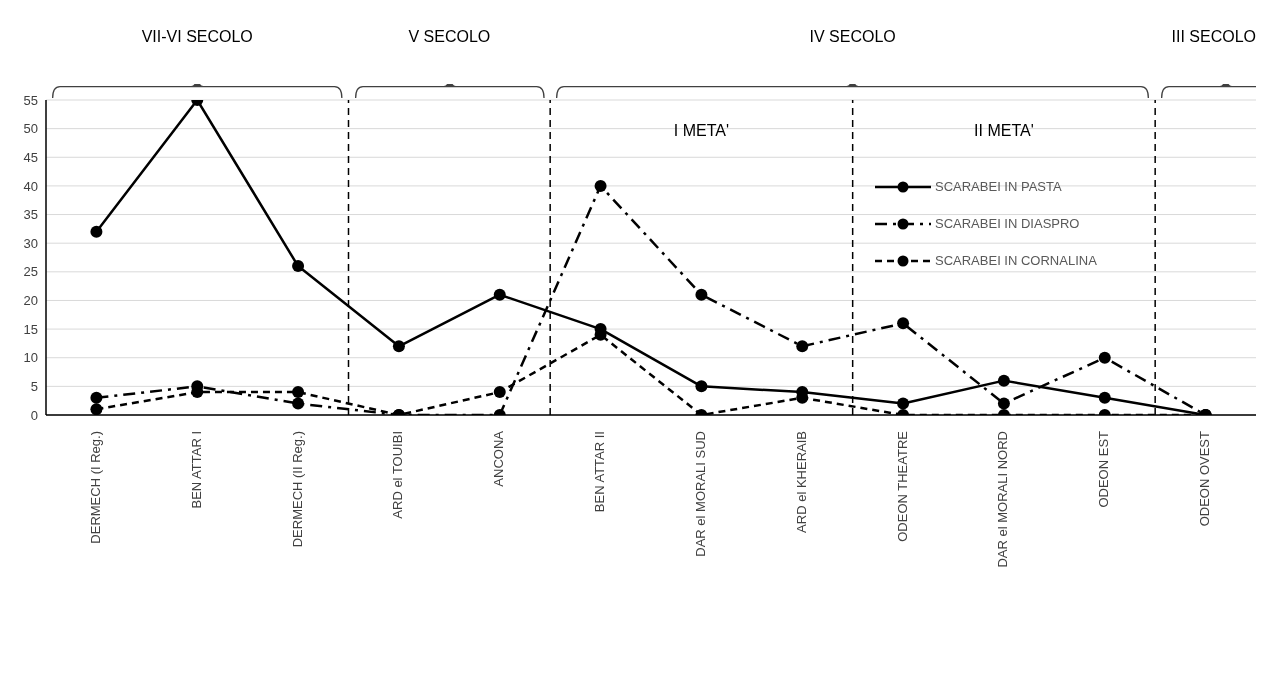 The width and height of the screenshot is (1264, 684). Describe the element at coordinates (902, 486) in the screenshot. I see `x-tick-label: ODEON THEATRE` at that location.